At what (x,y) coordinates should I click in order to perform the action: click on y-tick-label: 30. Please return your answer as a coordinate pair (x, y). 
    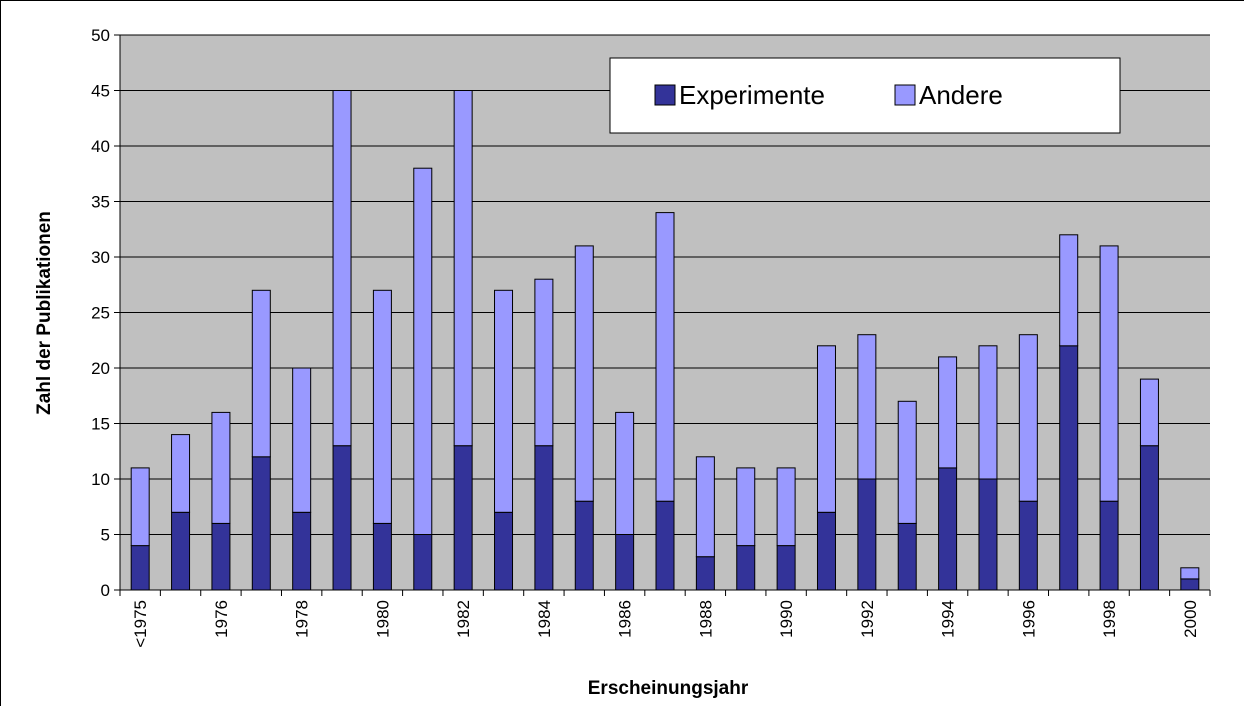
    Looking at the image, I should click on (100, 257).